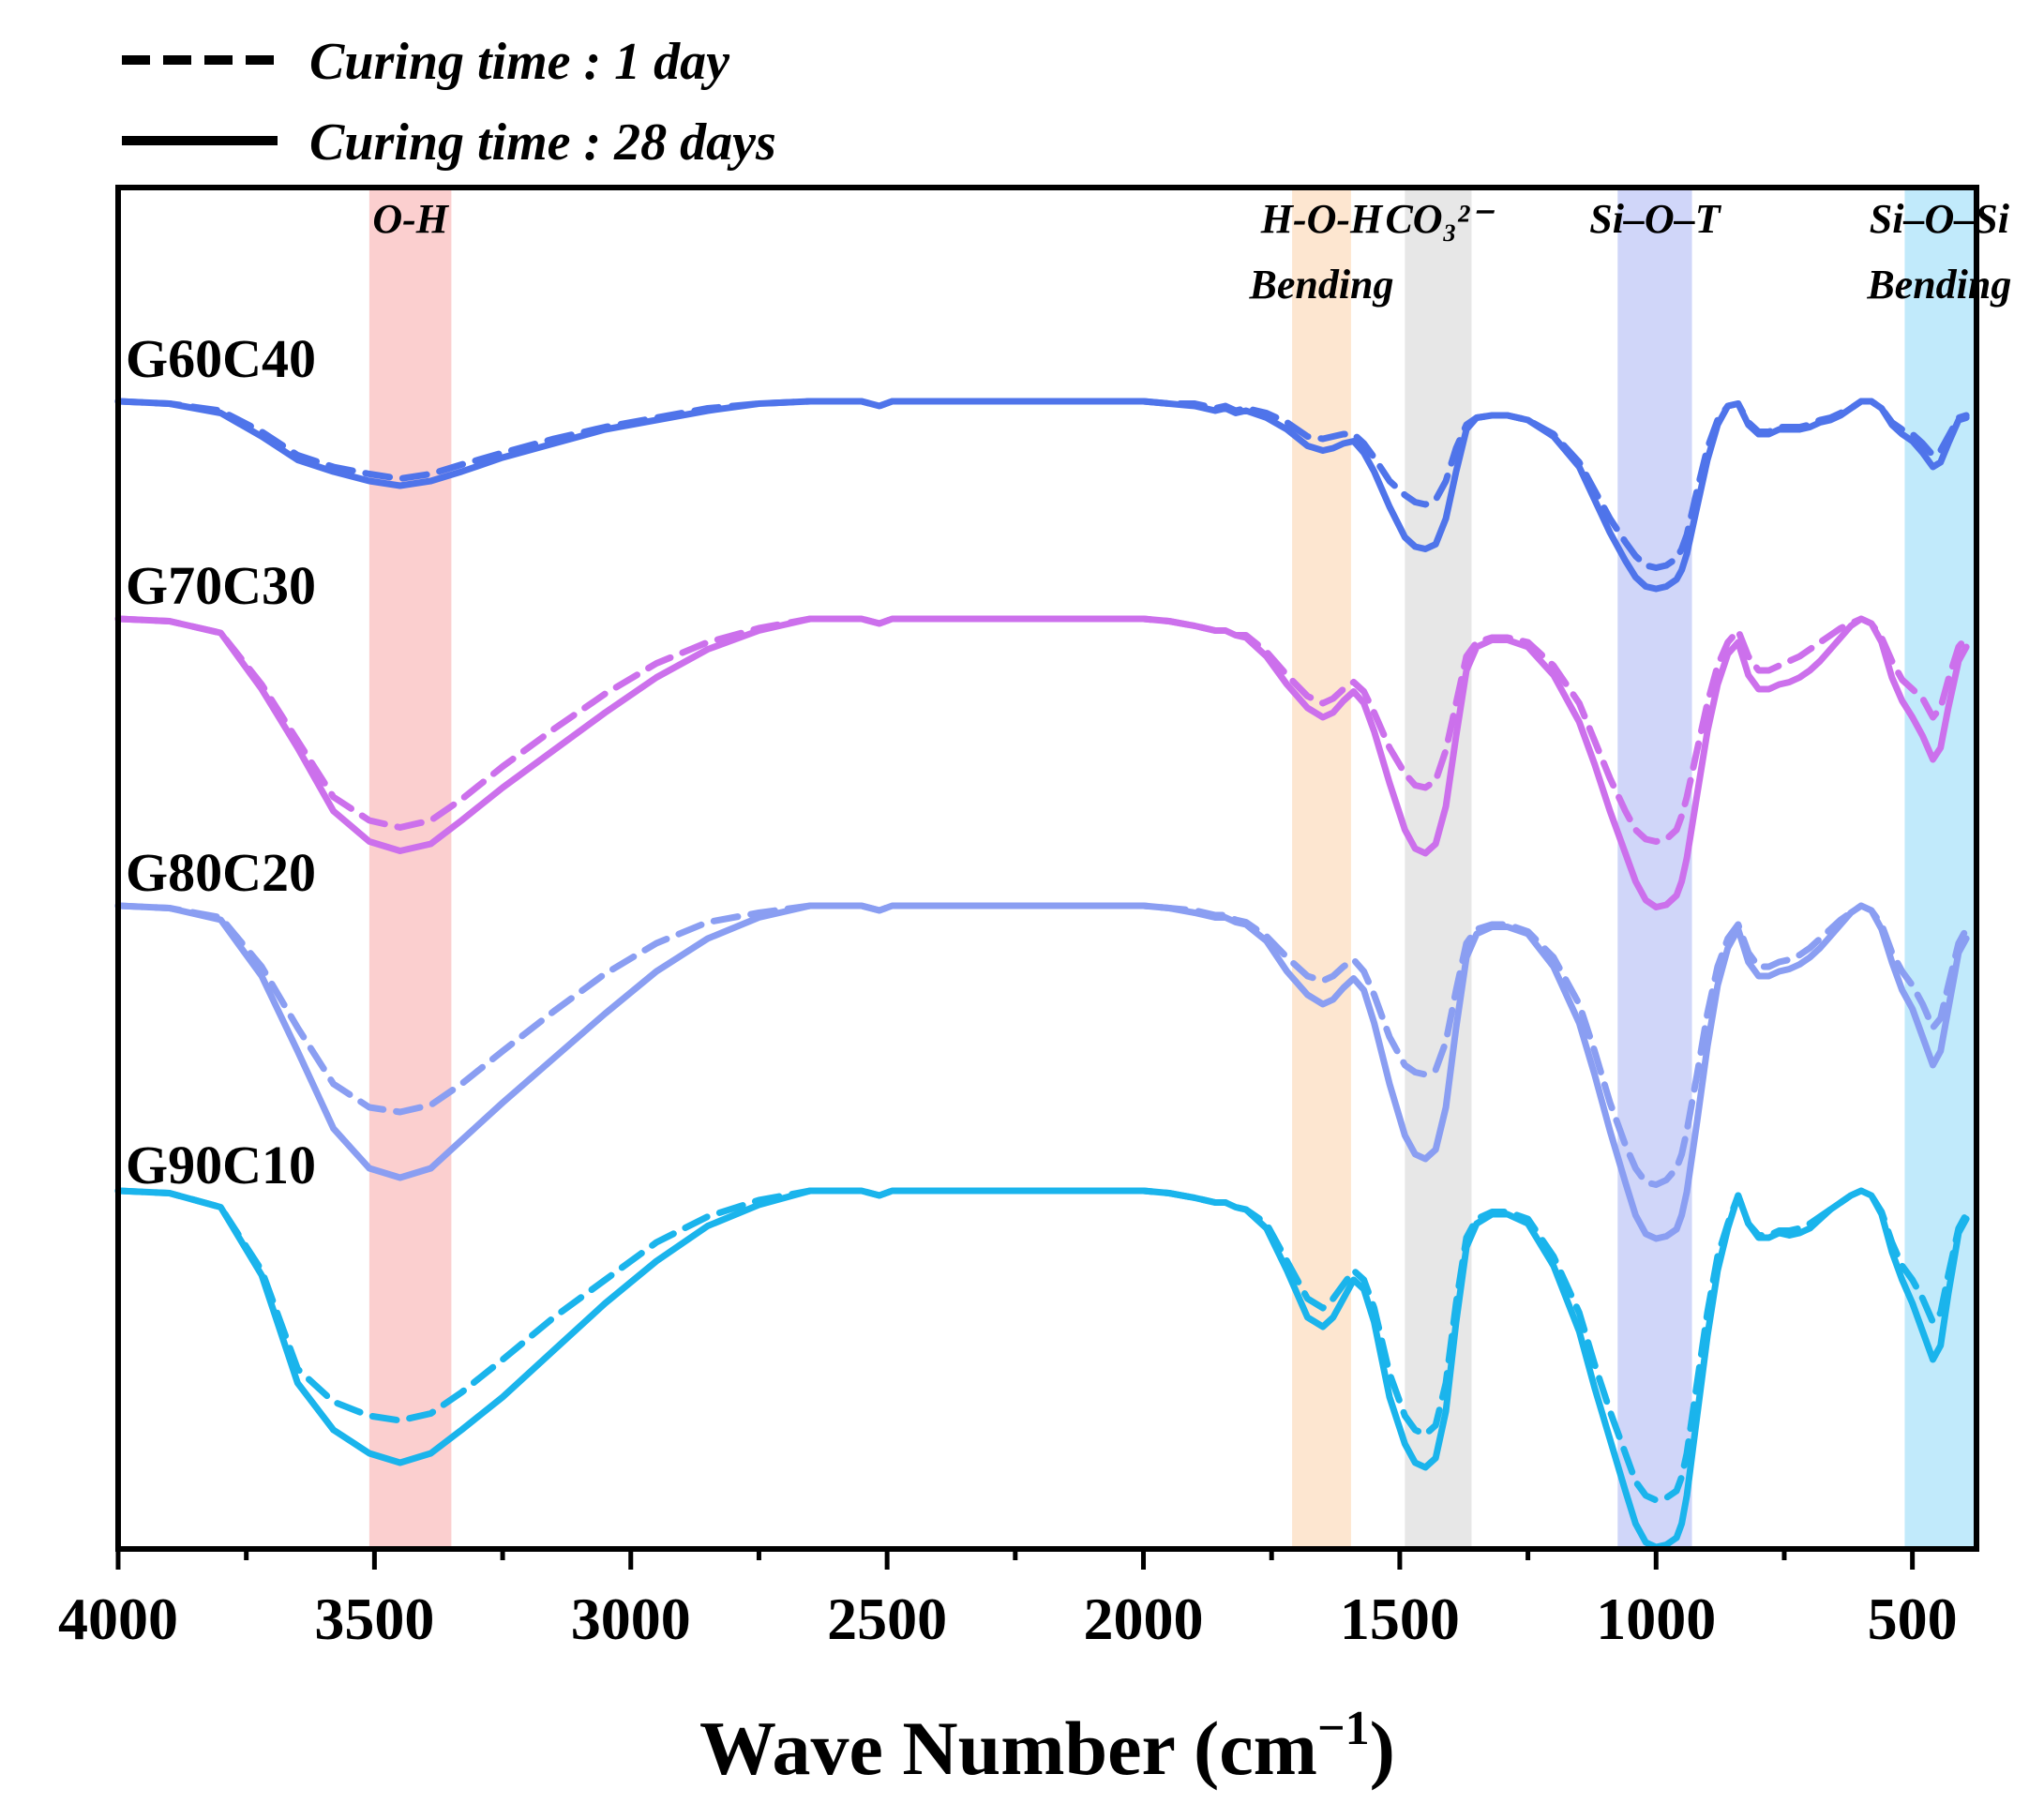 This screenshot has height=1804, width=2044. Describe the element at coordinates (1383, 1748) in the screenshot. I see `x-axis-title-close: )` at that location.